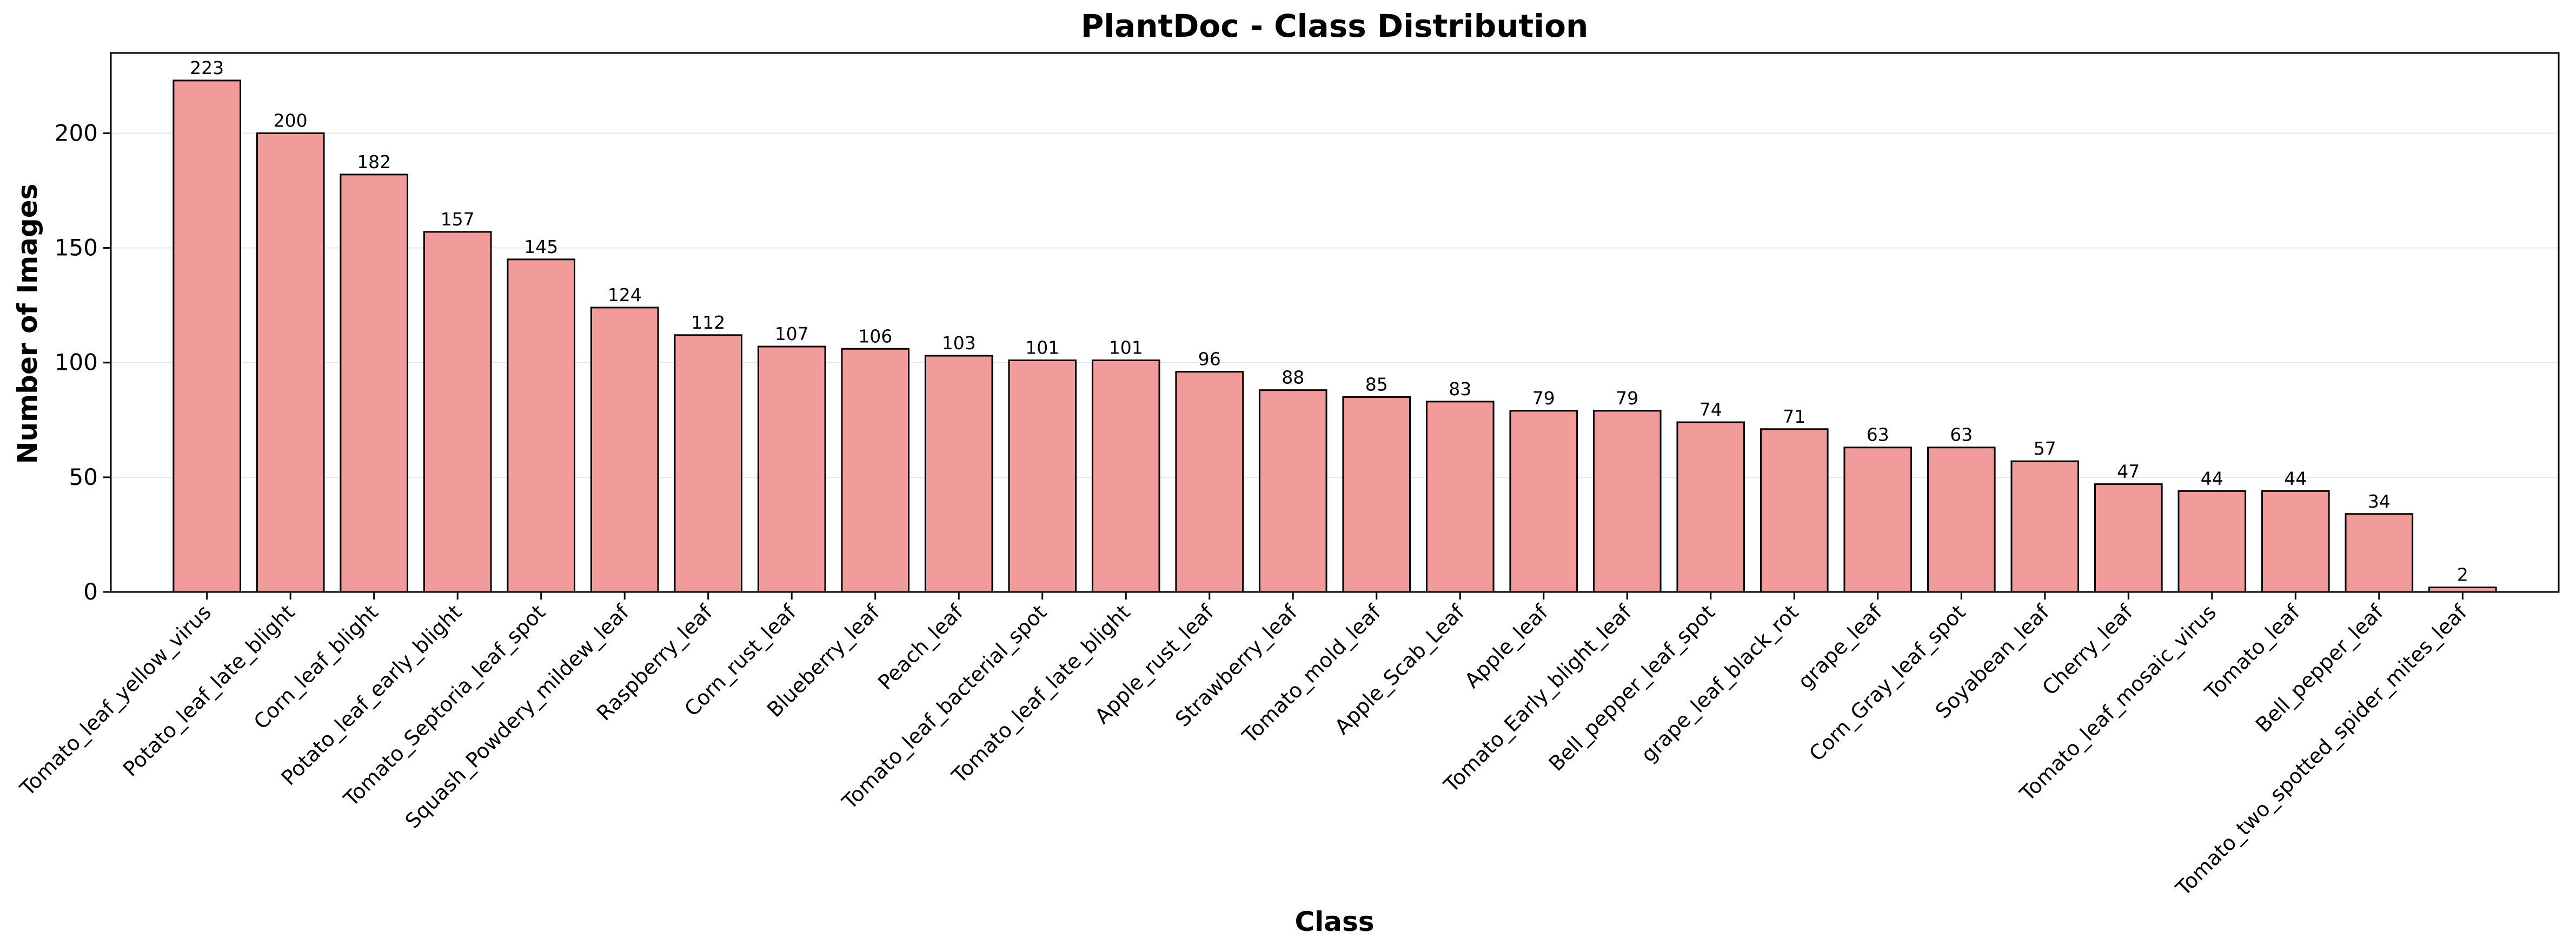 The width and height of the screenshot is (2576, 952). Describe the element at coordinates (1376, 384) in the screenshot. I see `bar-value-label: 85` at that location.